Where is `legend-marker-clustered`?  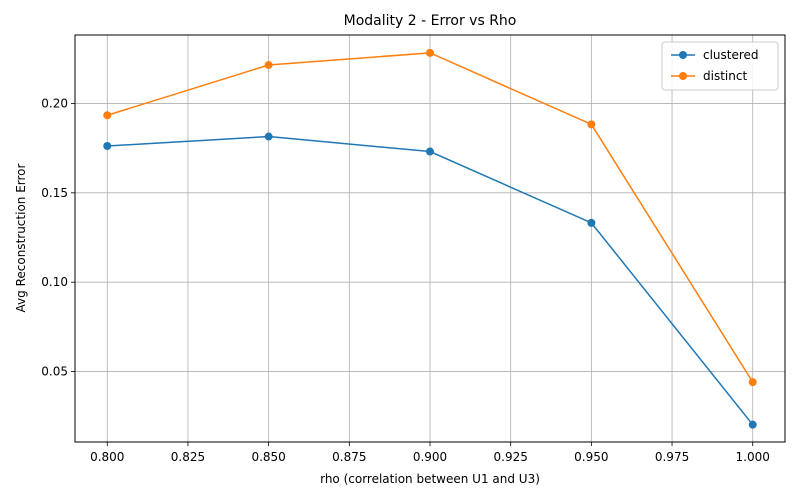 legend-marker-clustered is located at coordinates (683, 55).